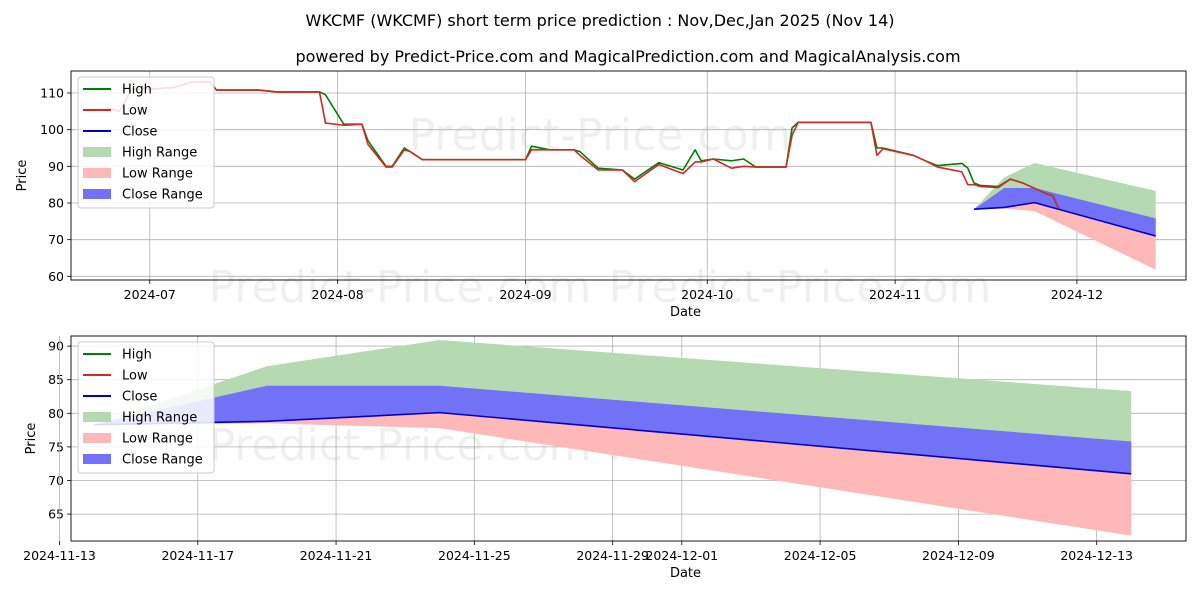  What do you see at coordinates (958, 555) in the screenshot?
I see `x-tick-label: 2024-12-09` at bounding box center [958, 555].